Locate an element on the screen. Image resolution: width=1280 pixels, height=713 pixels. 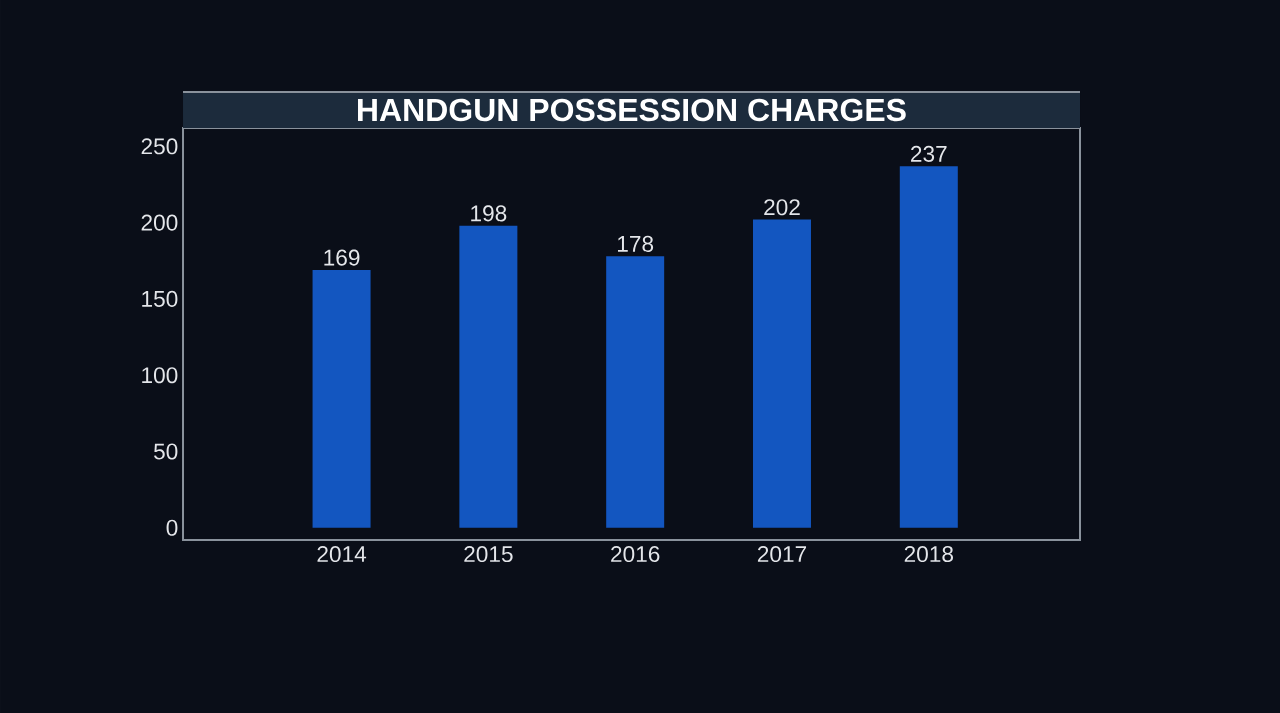
x-tick-label: 2017 is located at coordinates (782, 554).